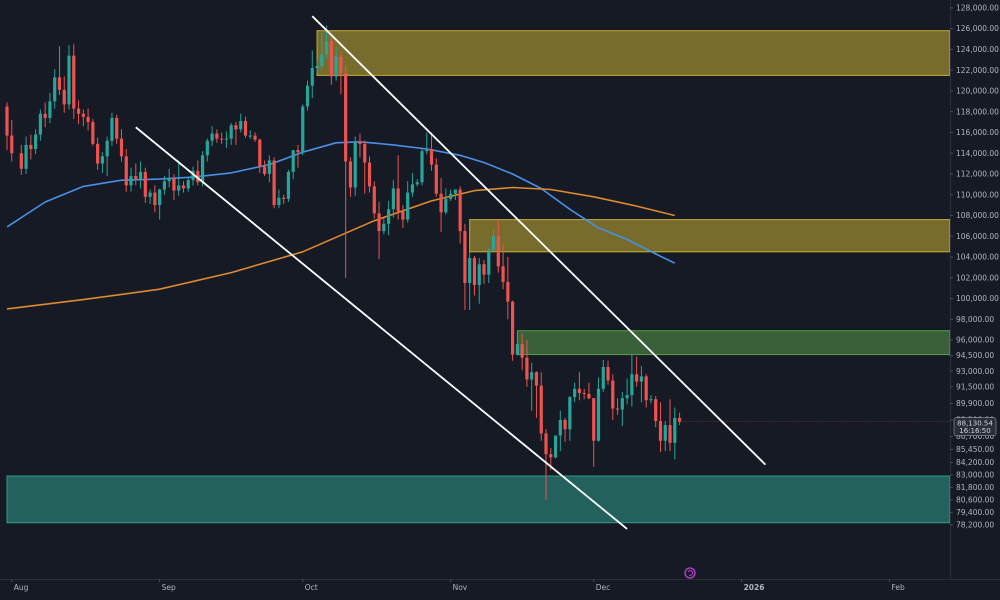  Describe the element at coordinates (977, 49) in the screenshot. I see `price-tick-label: 124,000.00` at that location.